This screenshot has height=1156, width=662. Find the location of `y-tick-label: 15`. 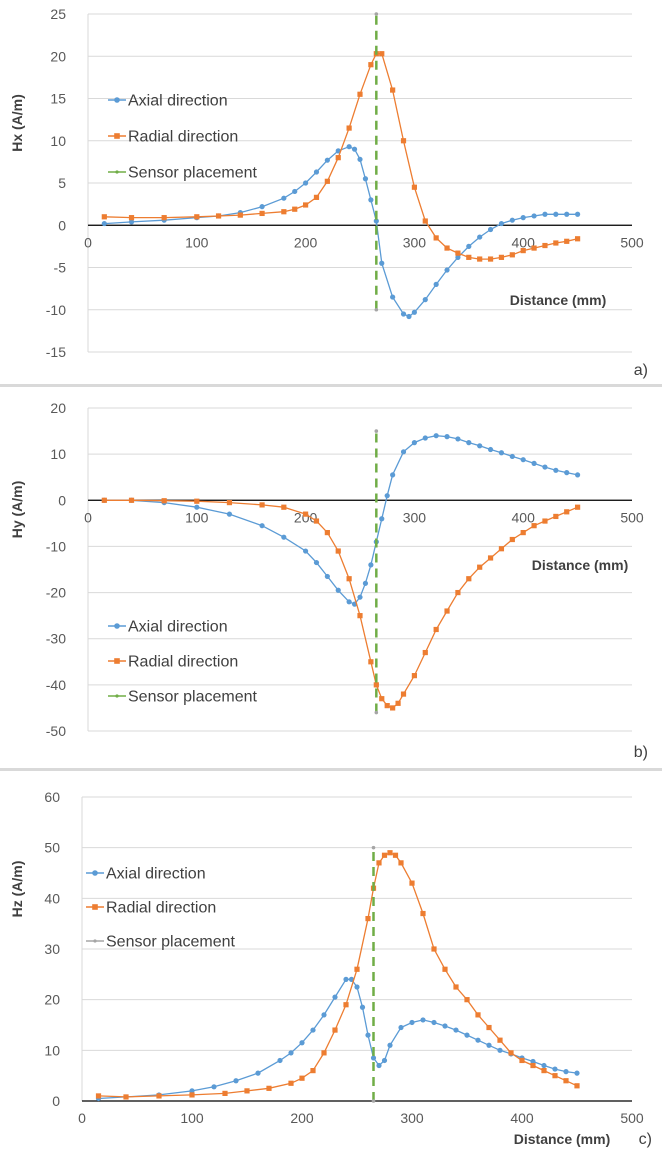

y-tick-label: 15 is located at coordinates (58, 99).